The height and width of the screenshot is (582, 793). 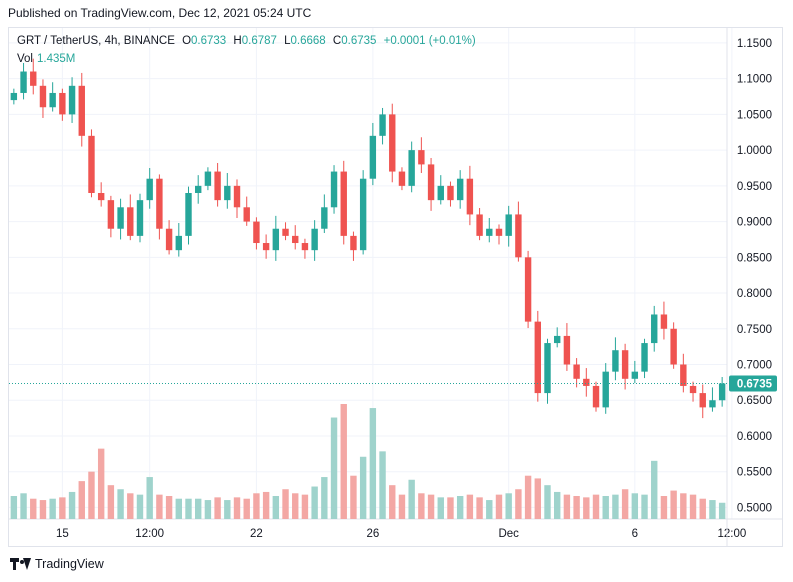 I want to click on x-tick-label: Dec, so click(x=508, y=534).